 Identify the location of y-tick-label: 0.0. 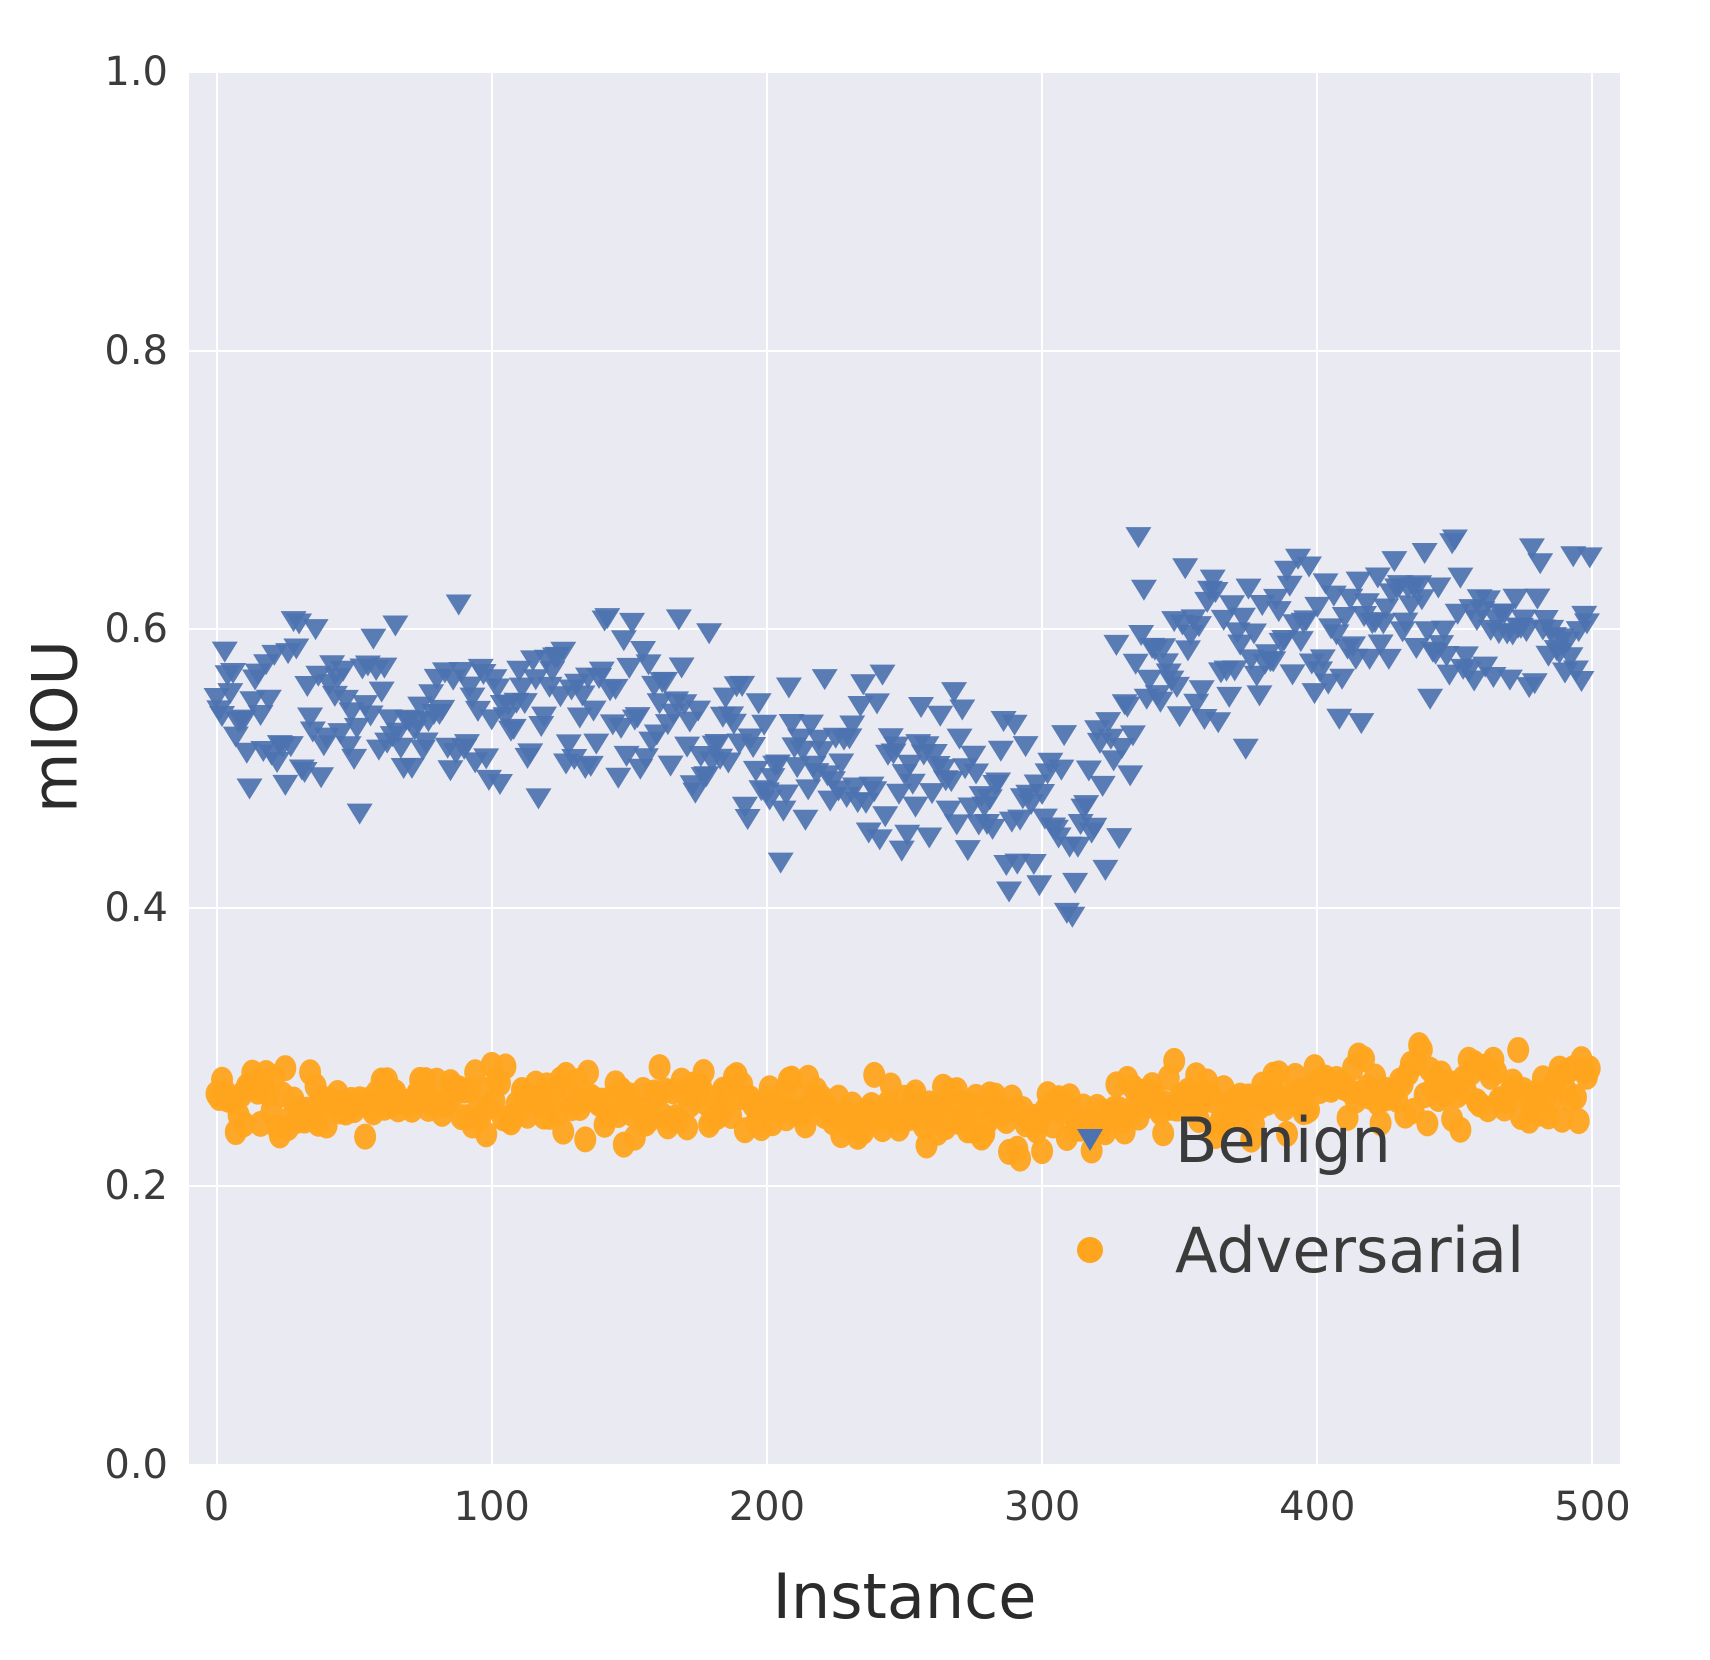
(136, 1465).